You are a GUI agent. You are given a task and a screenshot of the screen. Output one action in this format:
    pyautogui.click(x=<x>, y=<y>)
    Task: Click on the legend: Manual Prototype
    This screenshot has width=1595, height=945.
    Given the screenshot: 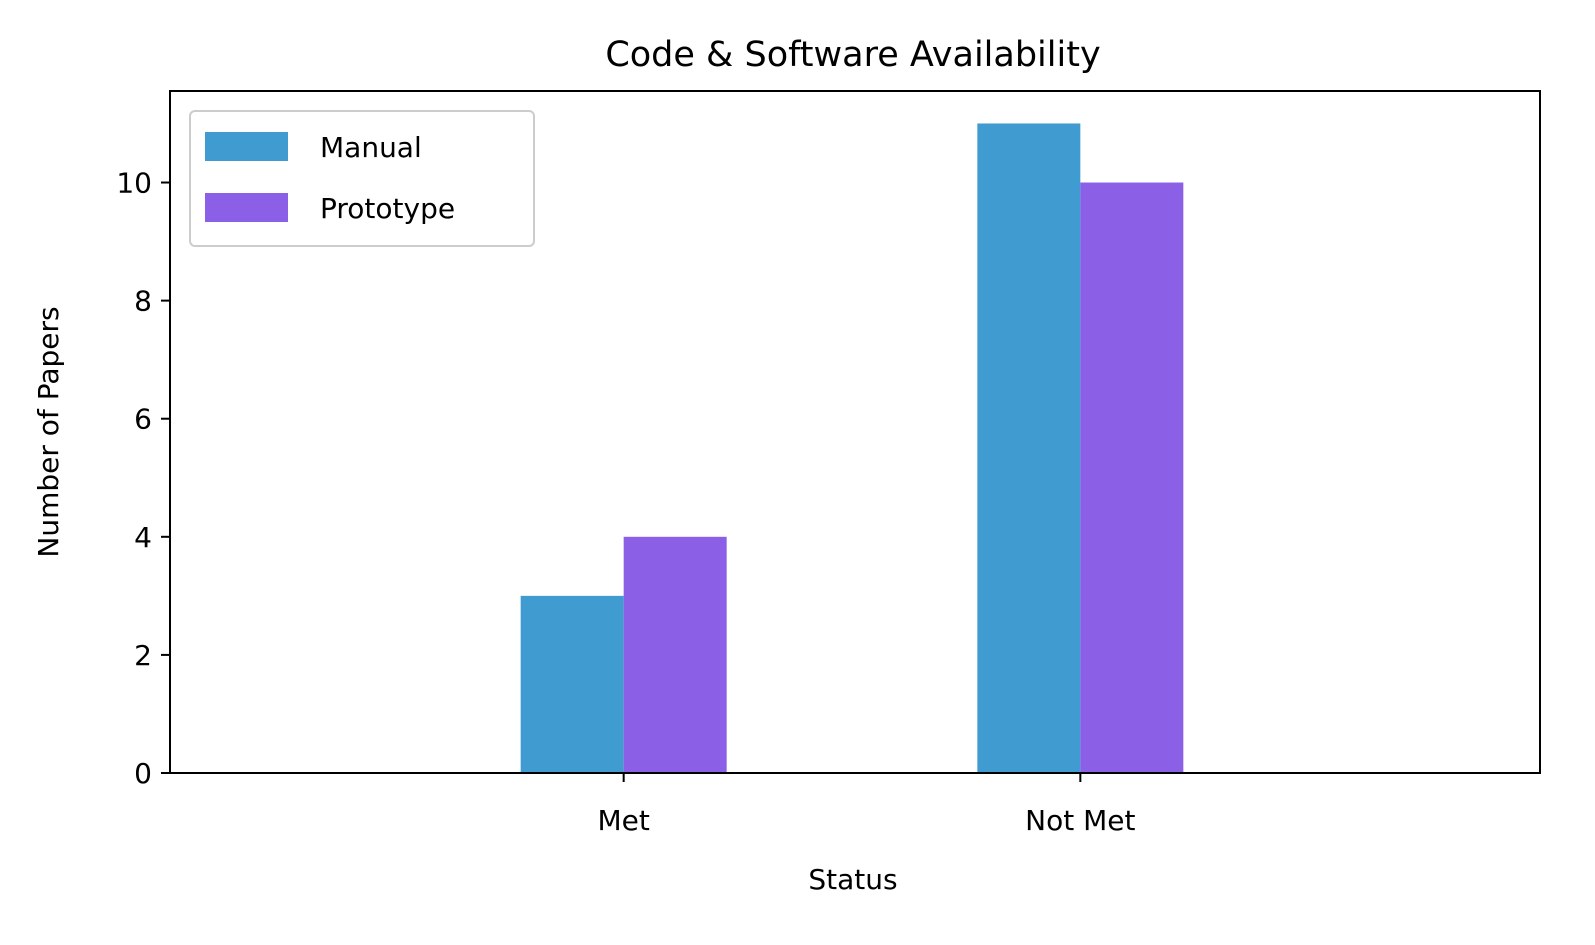 What is the action you would take?
    pyautogui.click(x=362, y=178)
    